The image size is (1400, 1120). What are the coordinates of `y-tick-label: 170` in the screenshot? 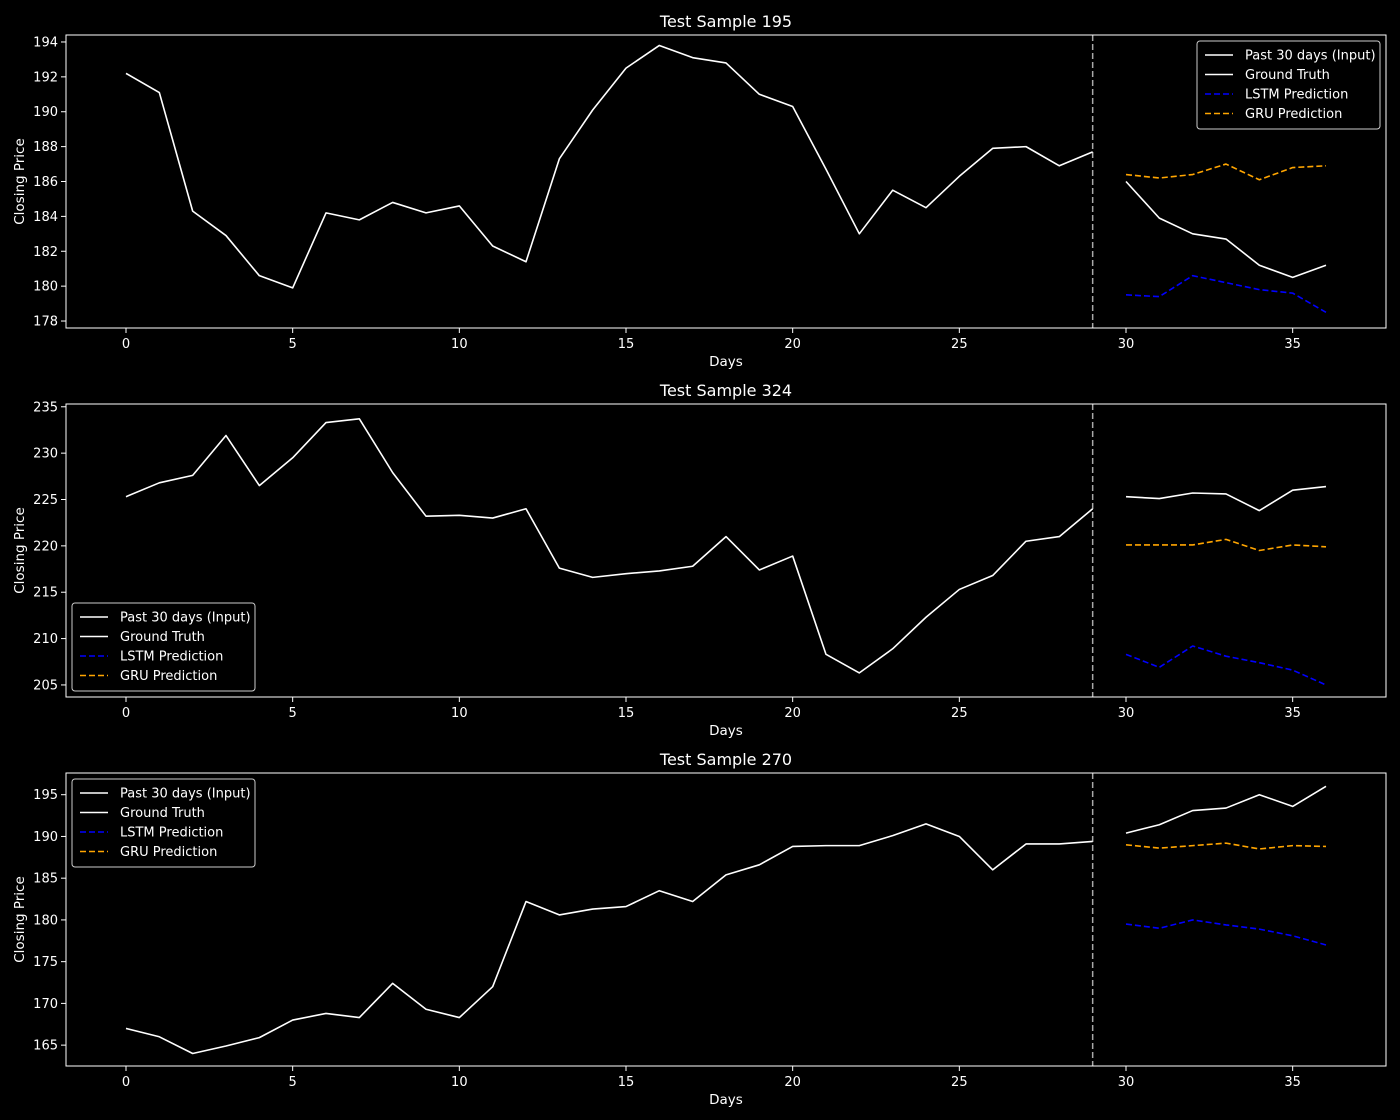 It's located at (45, 1004).